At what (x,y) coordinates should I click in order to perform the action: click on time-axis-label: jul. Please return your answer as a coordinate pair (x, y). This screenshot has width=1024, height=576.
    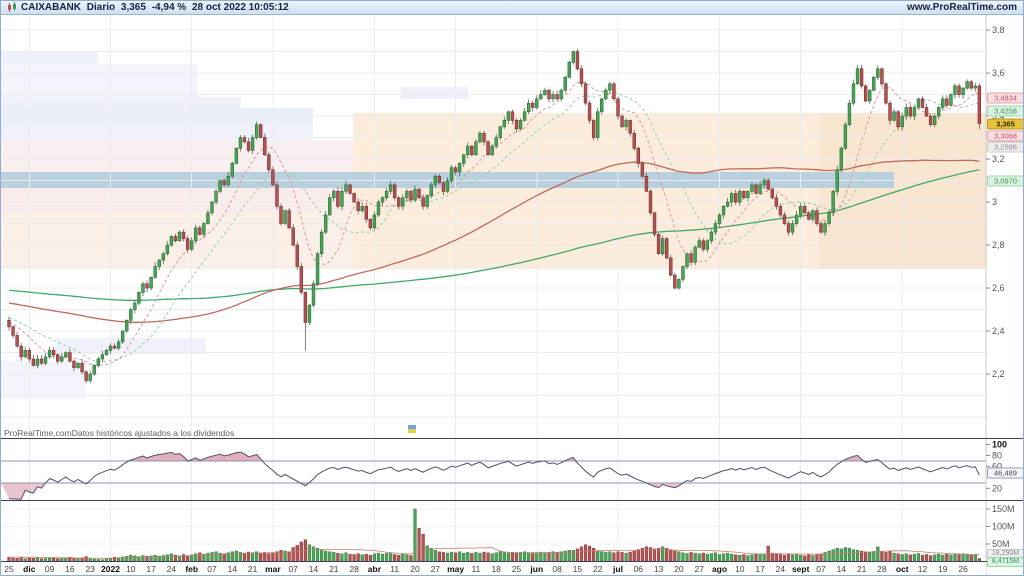
    Looking at the image, I should click on (617, 569).